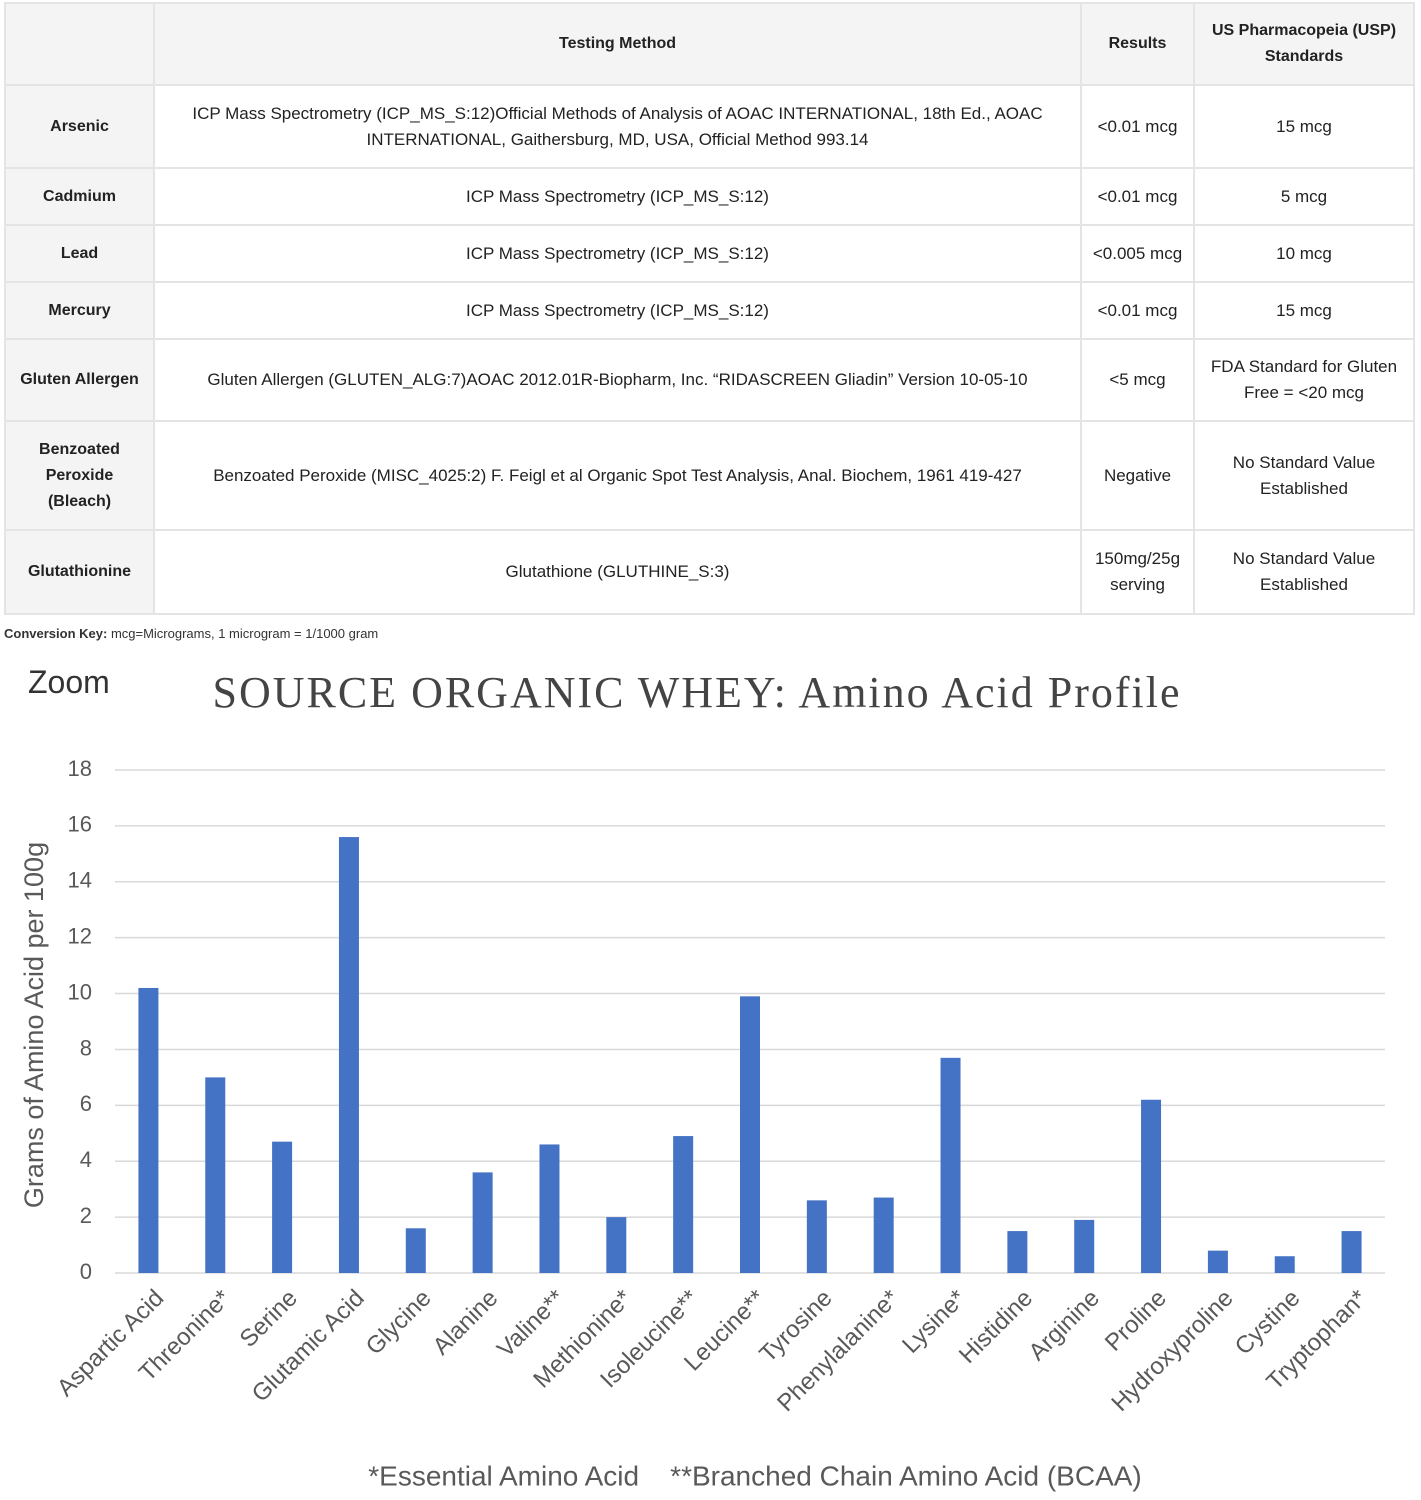  Describe the element at coordinates (56, 633) in the screenshot. I see `key-label: Conversion Key:` at that location.